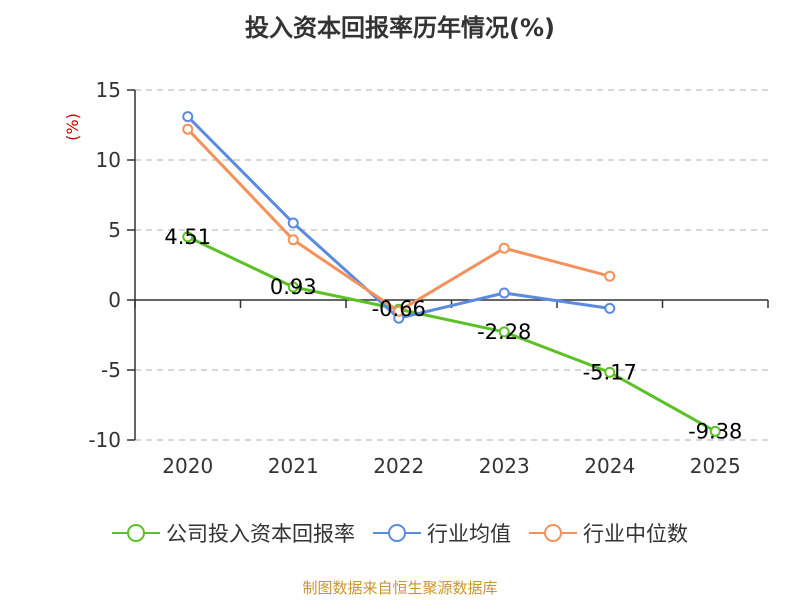 This screenshot has width=800, height=600. What do you see at coordinates (111, 370) in the screenshot?
I see `y-tick-label: -5` at bounding box center [111, 370].